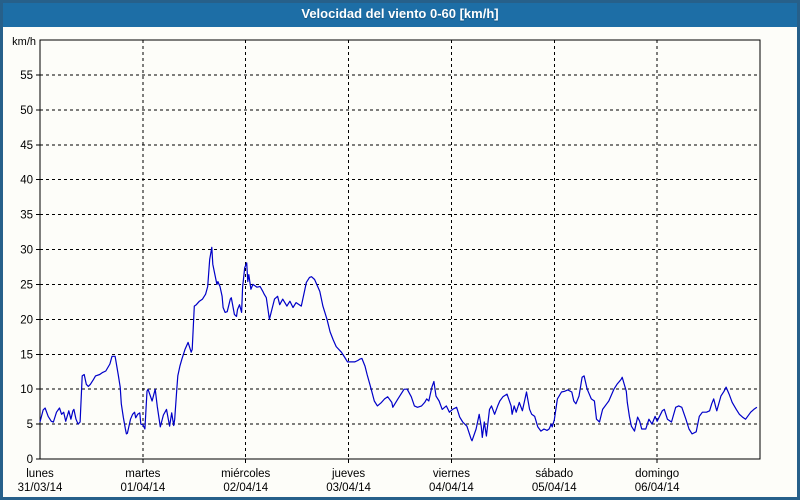  Describe the element at coordinates (26, 251) in the screenshot. I see `y-tick-label: 30` at that location.